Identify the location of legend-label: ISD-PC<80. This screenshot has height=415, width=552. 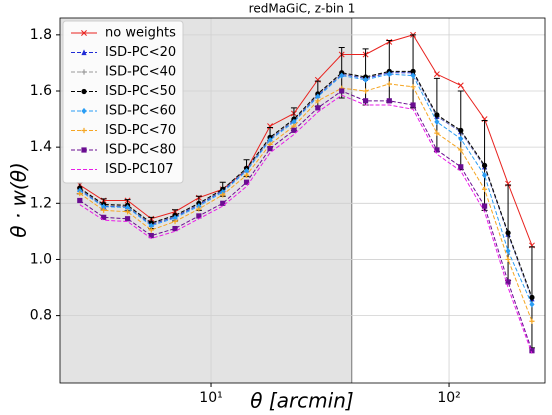
(140, 150).